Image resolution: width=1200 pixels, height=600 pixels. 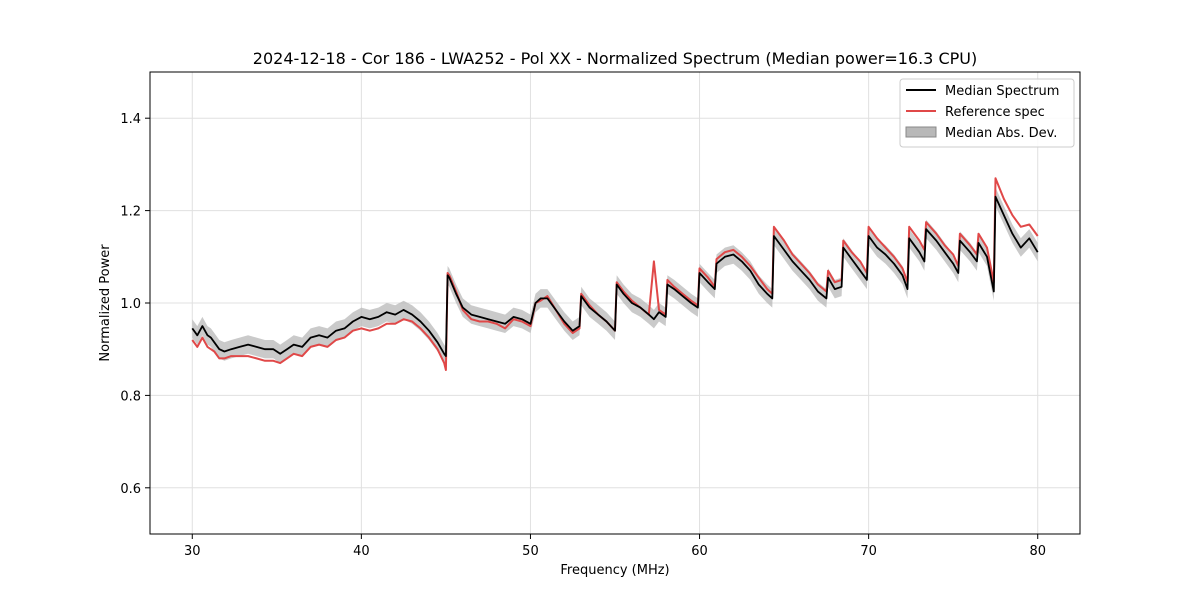 I want to click on y-tick-label: 0.6, so click(x=130, y=489).